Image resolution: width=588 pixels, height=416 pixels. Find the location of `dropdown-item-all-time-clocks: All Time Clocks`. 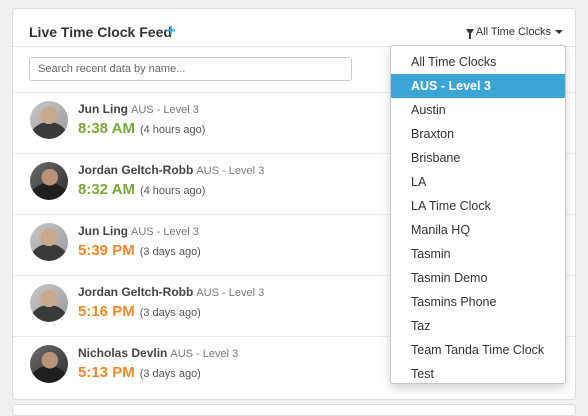

dropdown-item-all-time-clocks: All Time Clocks is located at coordinates (454, 62).